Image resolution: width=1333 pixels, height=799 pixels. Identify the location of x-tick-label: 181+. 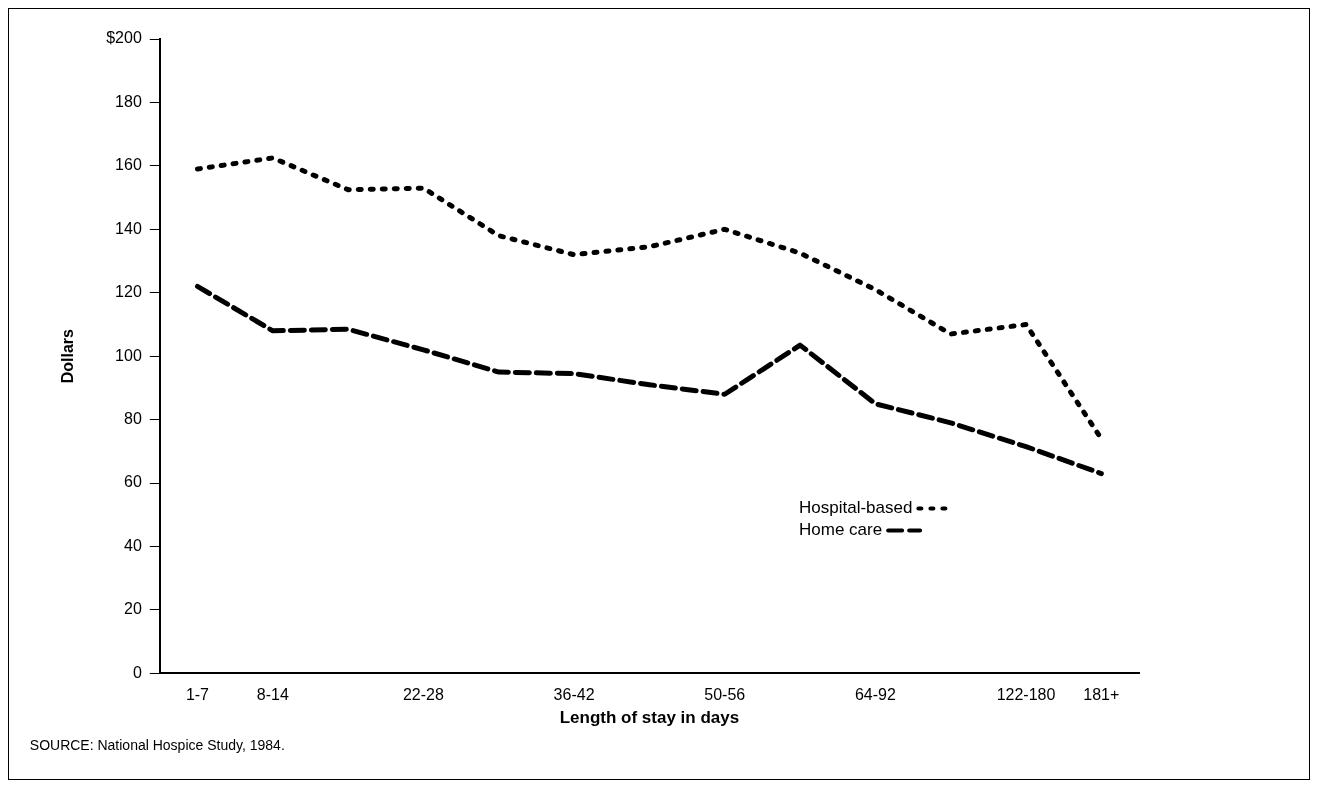
(1101, 695).